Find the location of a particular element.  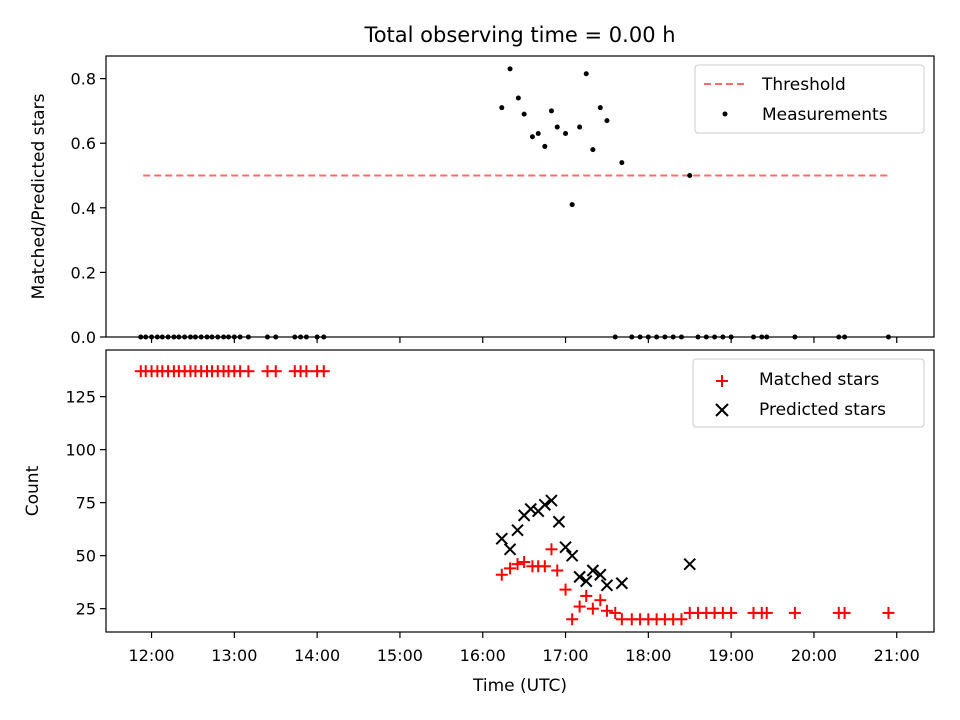

ratio-y-tick-label: 0.8 is located at coordinates (83, 79).